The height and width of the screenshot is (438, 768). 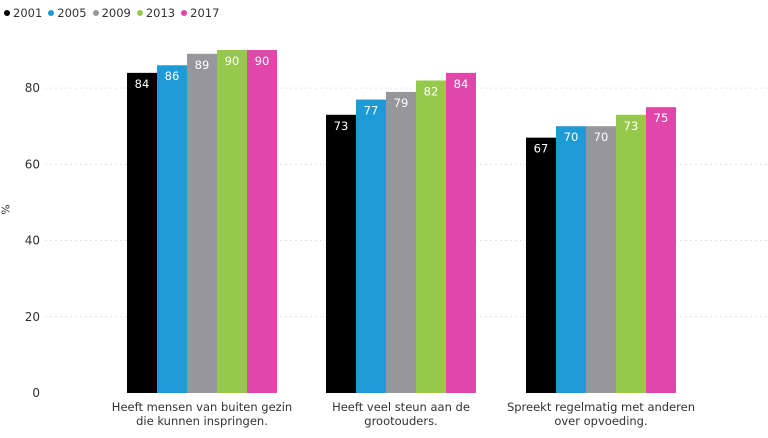 What do you see at coordinates (401, 407) in the screenshot?
I see `x-category-label: Heeft veel steun aan de` at bounding box center [401, 407].